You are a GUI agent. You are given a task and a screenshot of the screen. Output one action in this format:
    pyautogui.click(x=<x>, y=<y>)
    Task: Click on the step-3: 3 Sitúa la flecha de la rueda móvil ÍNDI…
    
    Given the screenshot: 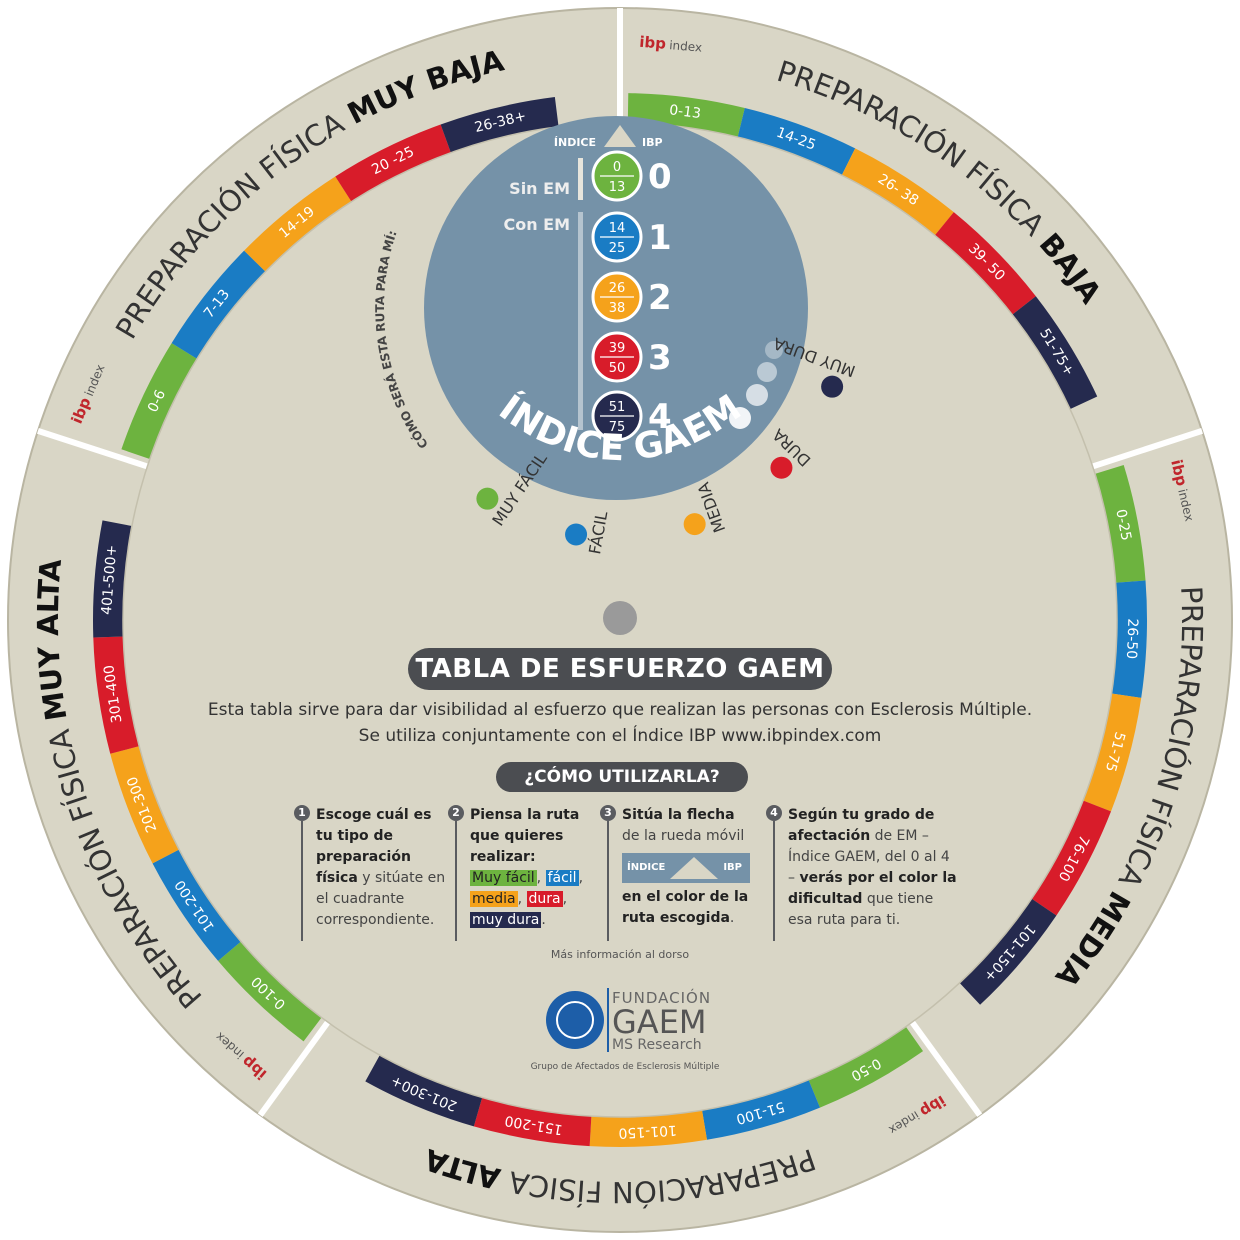 What is the action you would take?
    pyautogui.click(x=681, y=873)
    